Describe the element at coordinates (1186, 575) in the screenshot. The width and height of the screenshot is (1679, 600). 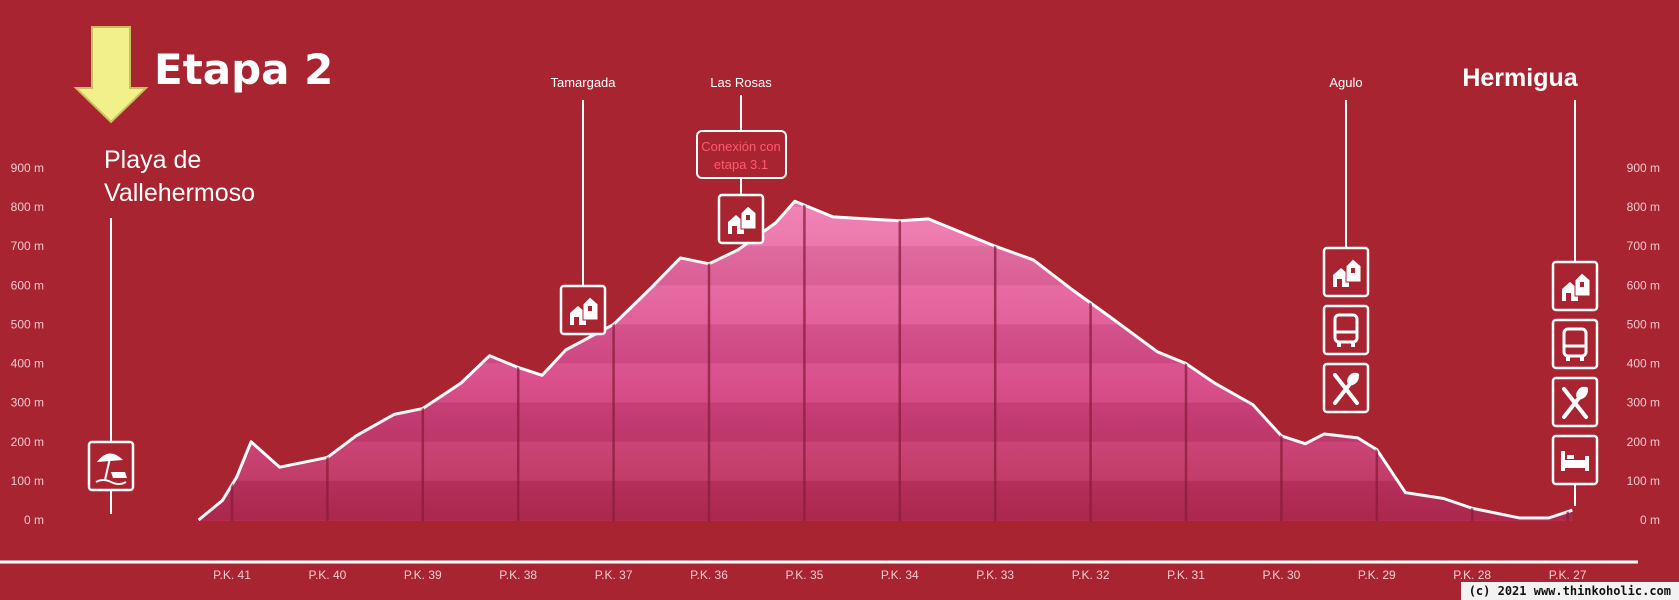
I see `x-tick-label: P.K. 31` at that location.